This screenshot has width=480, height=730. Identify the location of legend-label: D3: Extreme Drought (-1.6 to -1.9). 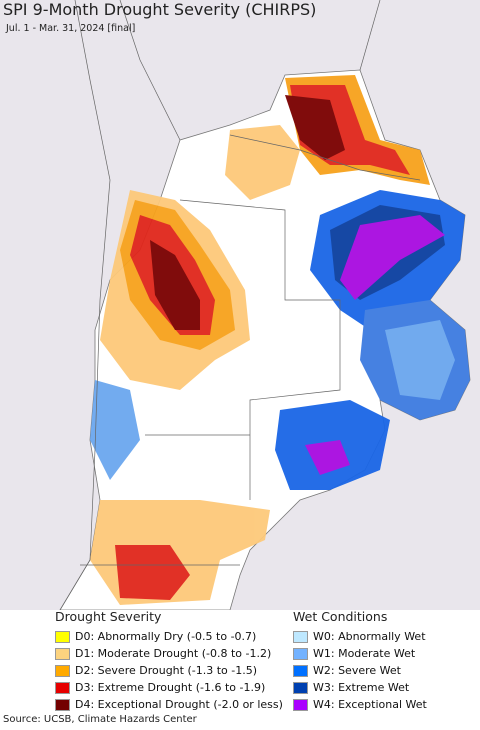
(170, 687).